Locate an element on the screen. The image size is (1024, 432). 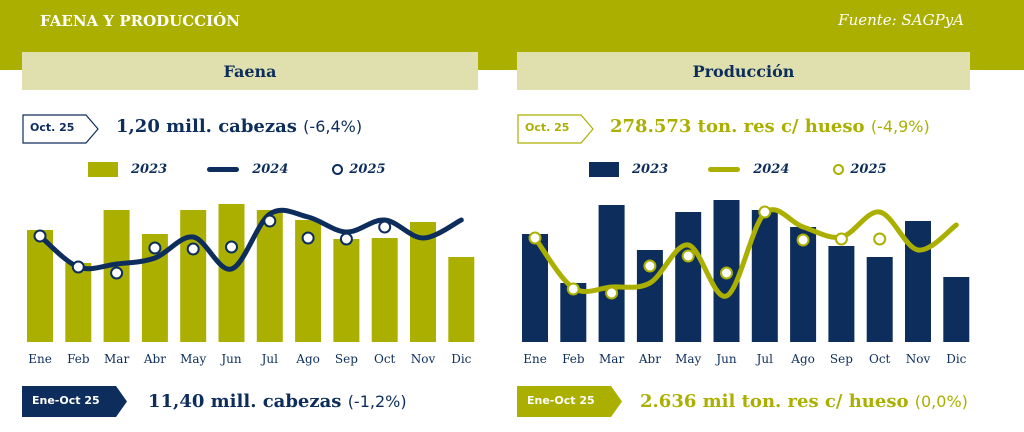
faena-ytd-value: 11,40 mill. cabezas is located at coordinates (245, 401).